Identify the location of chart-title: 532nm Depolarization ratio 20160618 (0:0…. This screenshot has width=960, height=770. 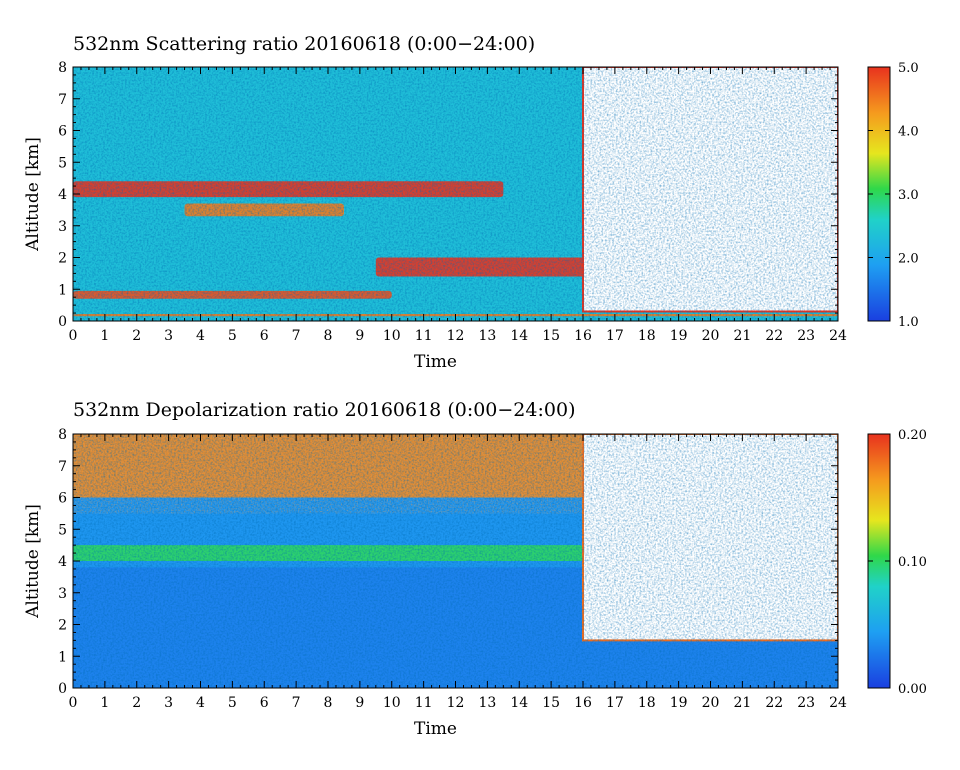
(324, 410).